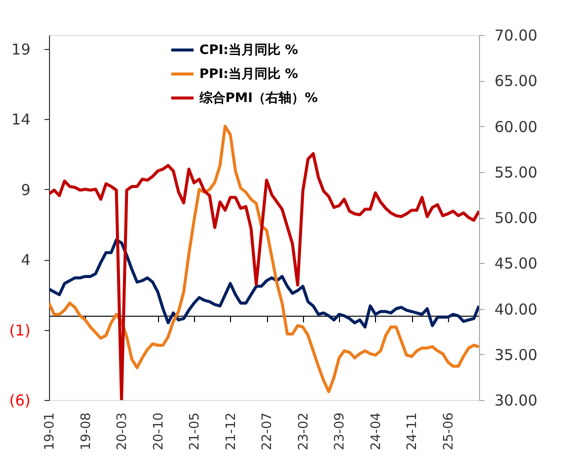 Image resolution: width=579 pixels, height=463 pixels. What do you see at coordinates (25, 189) in the screenshot?
I see `y-tick-label: 9` at bounding box center [25, 189].